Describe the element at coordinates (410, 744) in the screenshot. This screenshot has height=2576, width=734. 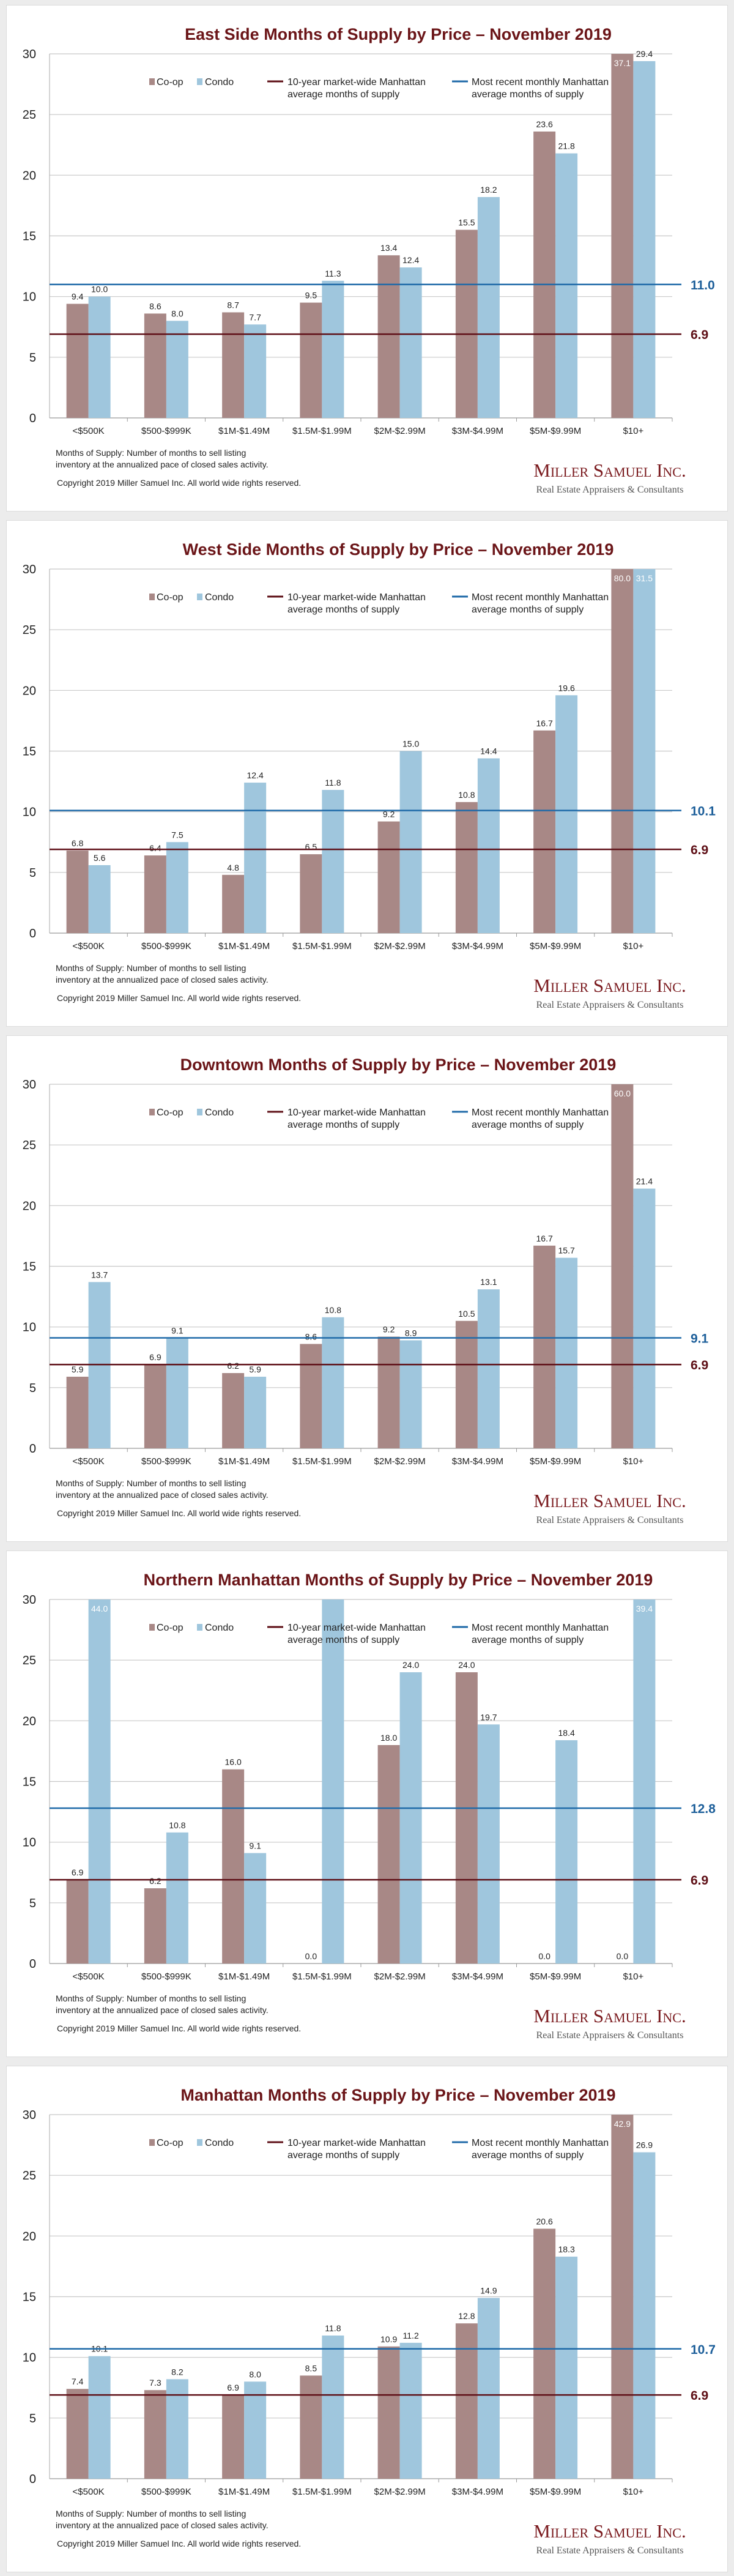
I see `condo-value-label: 15.0` at that location.